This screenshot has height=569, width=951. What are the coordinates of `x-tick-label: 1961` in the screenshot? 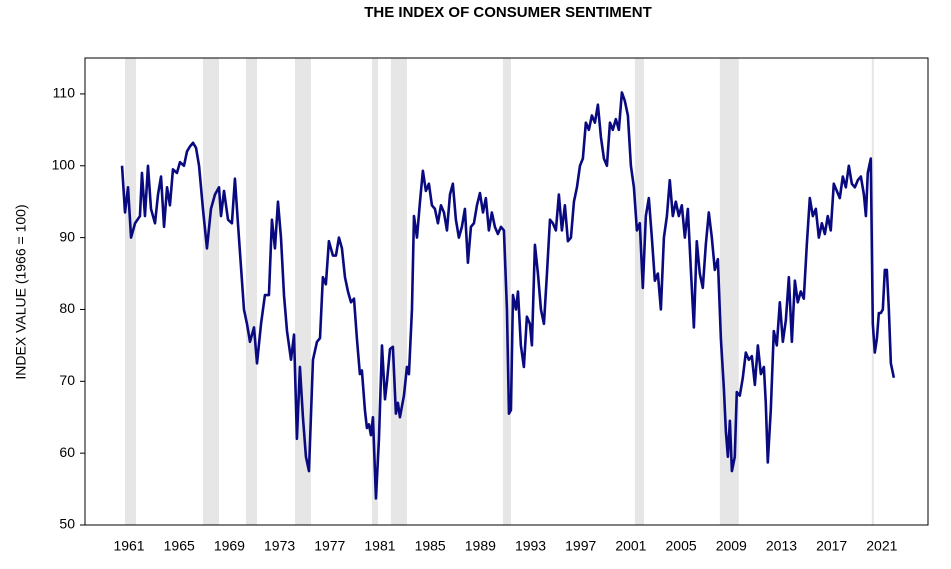 It's located at (128, 546).